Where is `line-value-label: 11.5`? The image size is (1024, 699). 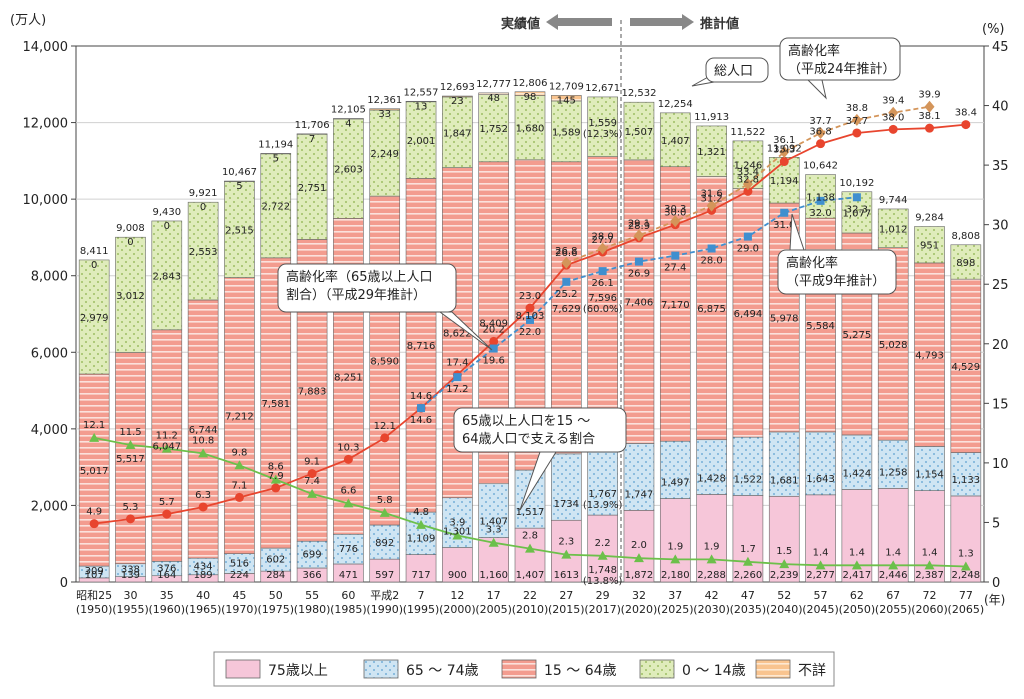
line-value-label: 11.5 is located at coordinates (130, 432).